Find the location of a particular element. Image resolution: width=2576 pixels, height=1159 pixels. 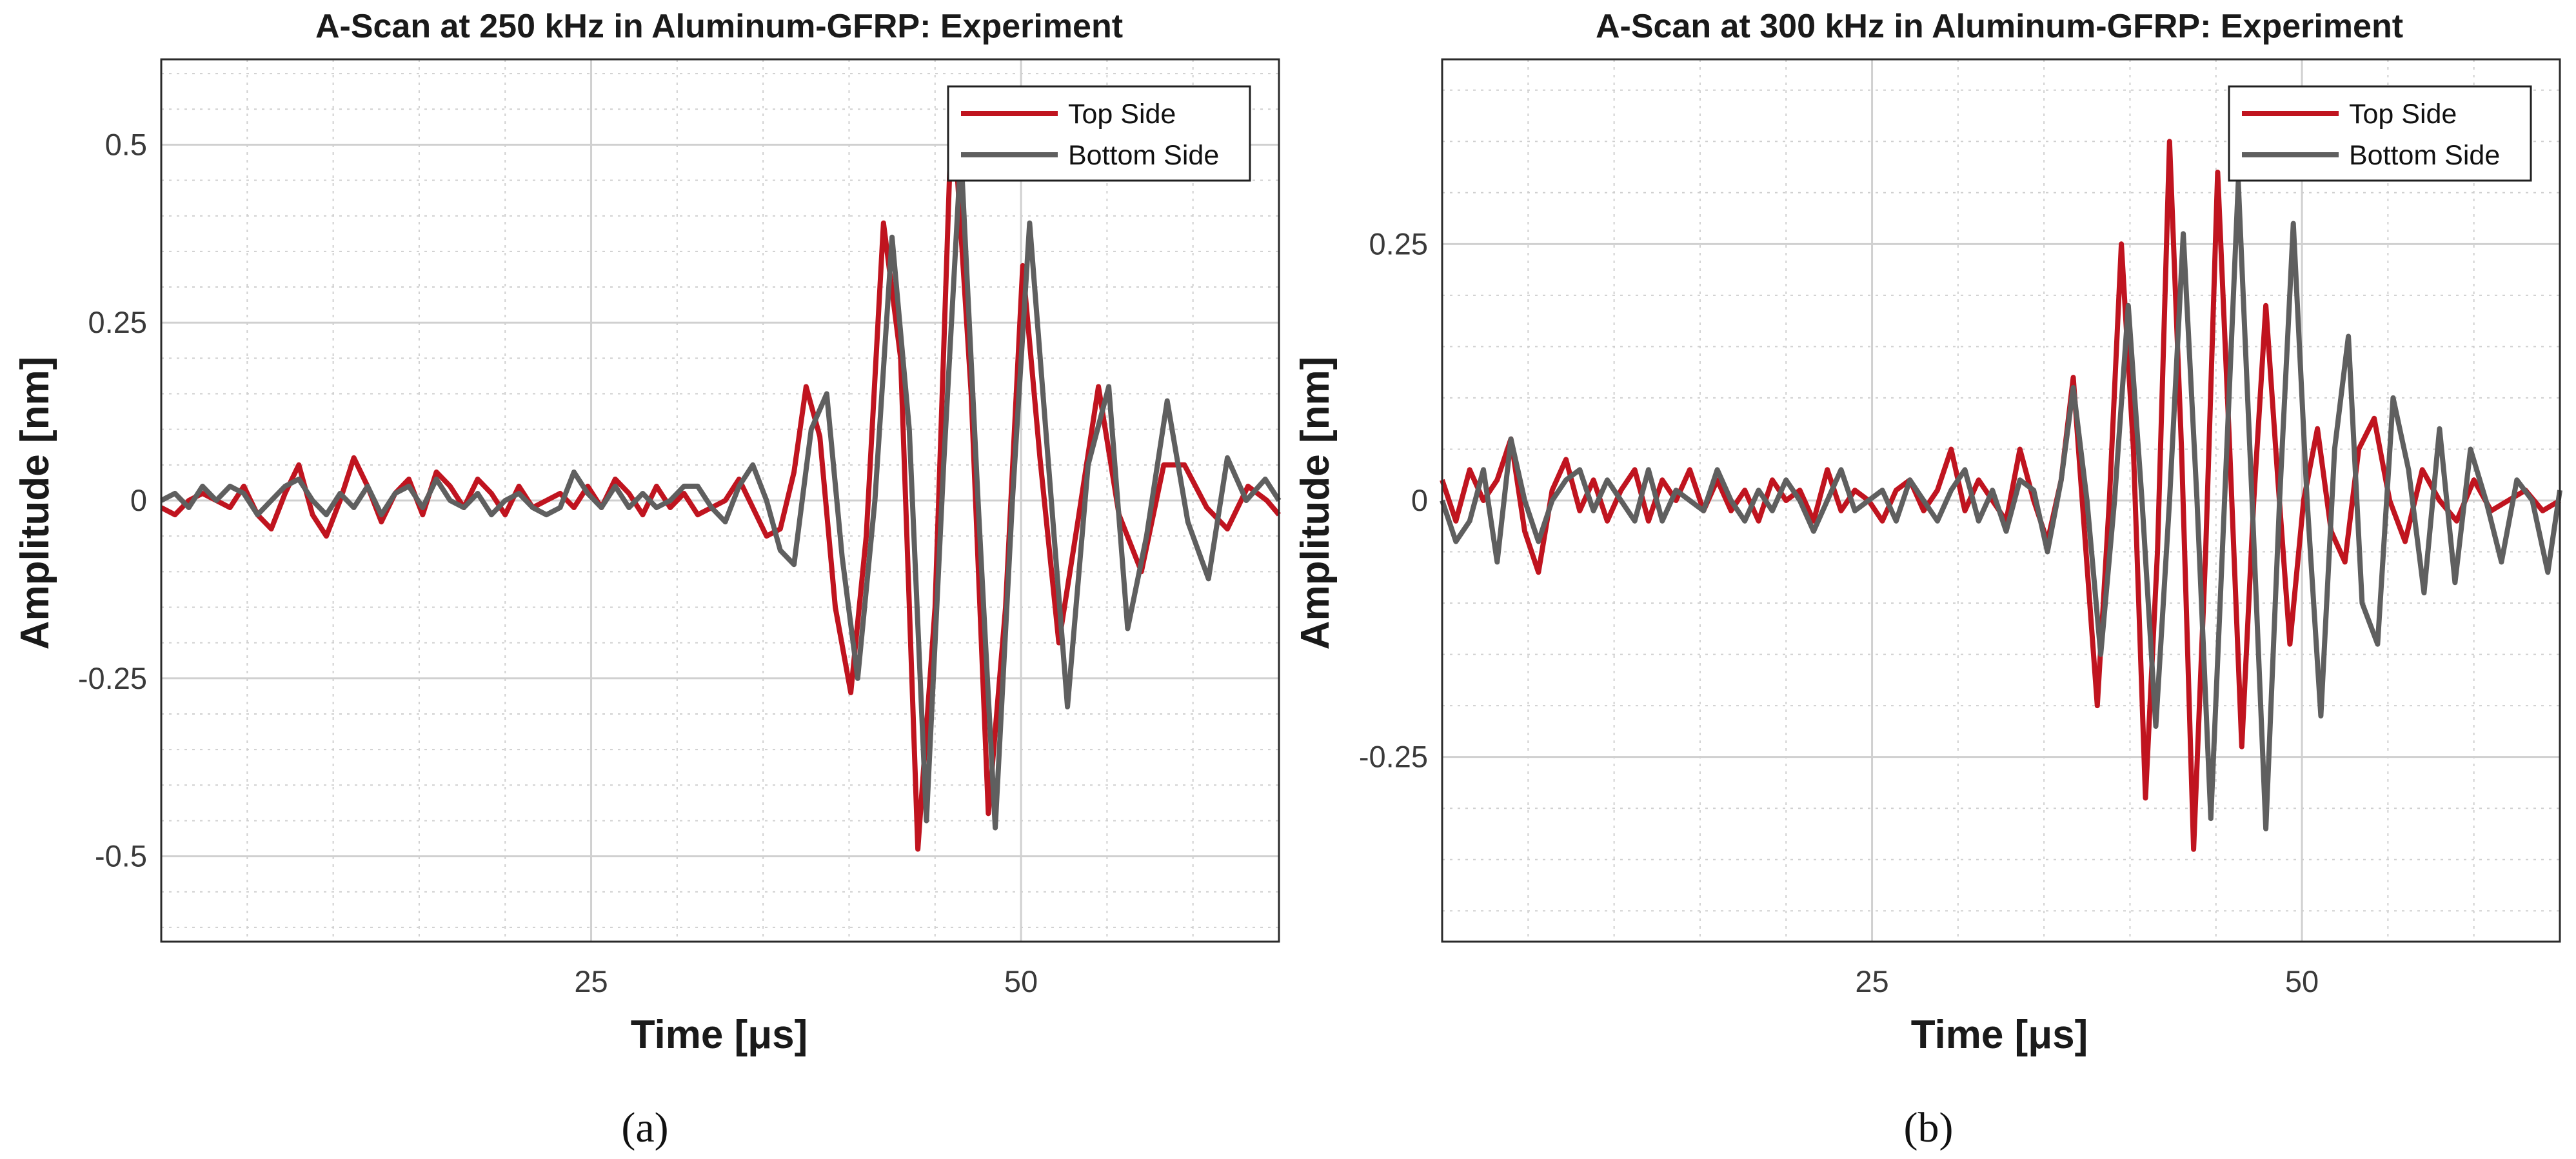

legend-label-top-side-a: Top Side is located at coordinates (1122, 114).